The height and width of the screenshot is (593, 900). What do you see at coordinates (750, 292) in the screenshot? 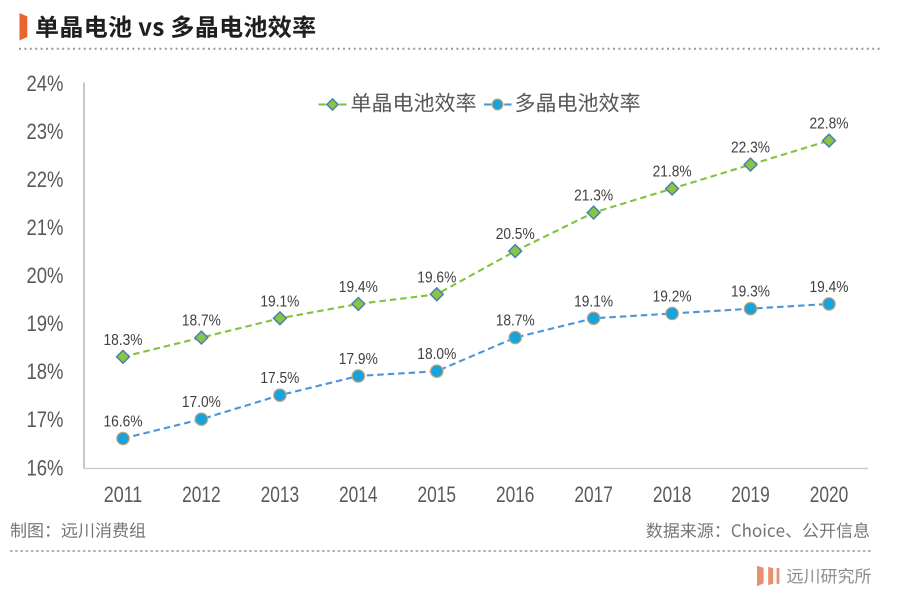
I see `svg-text: 19.3%` at bounding box center [750, 292].